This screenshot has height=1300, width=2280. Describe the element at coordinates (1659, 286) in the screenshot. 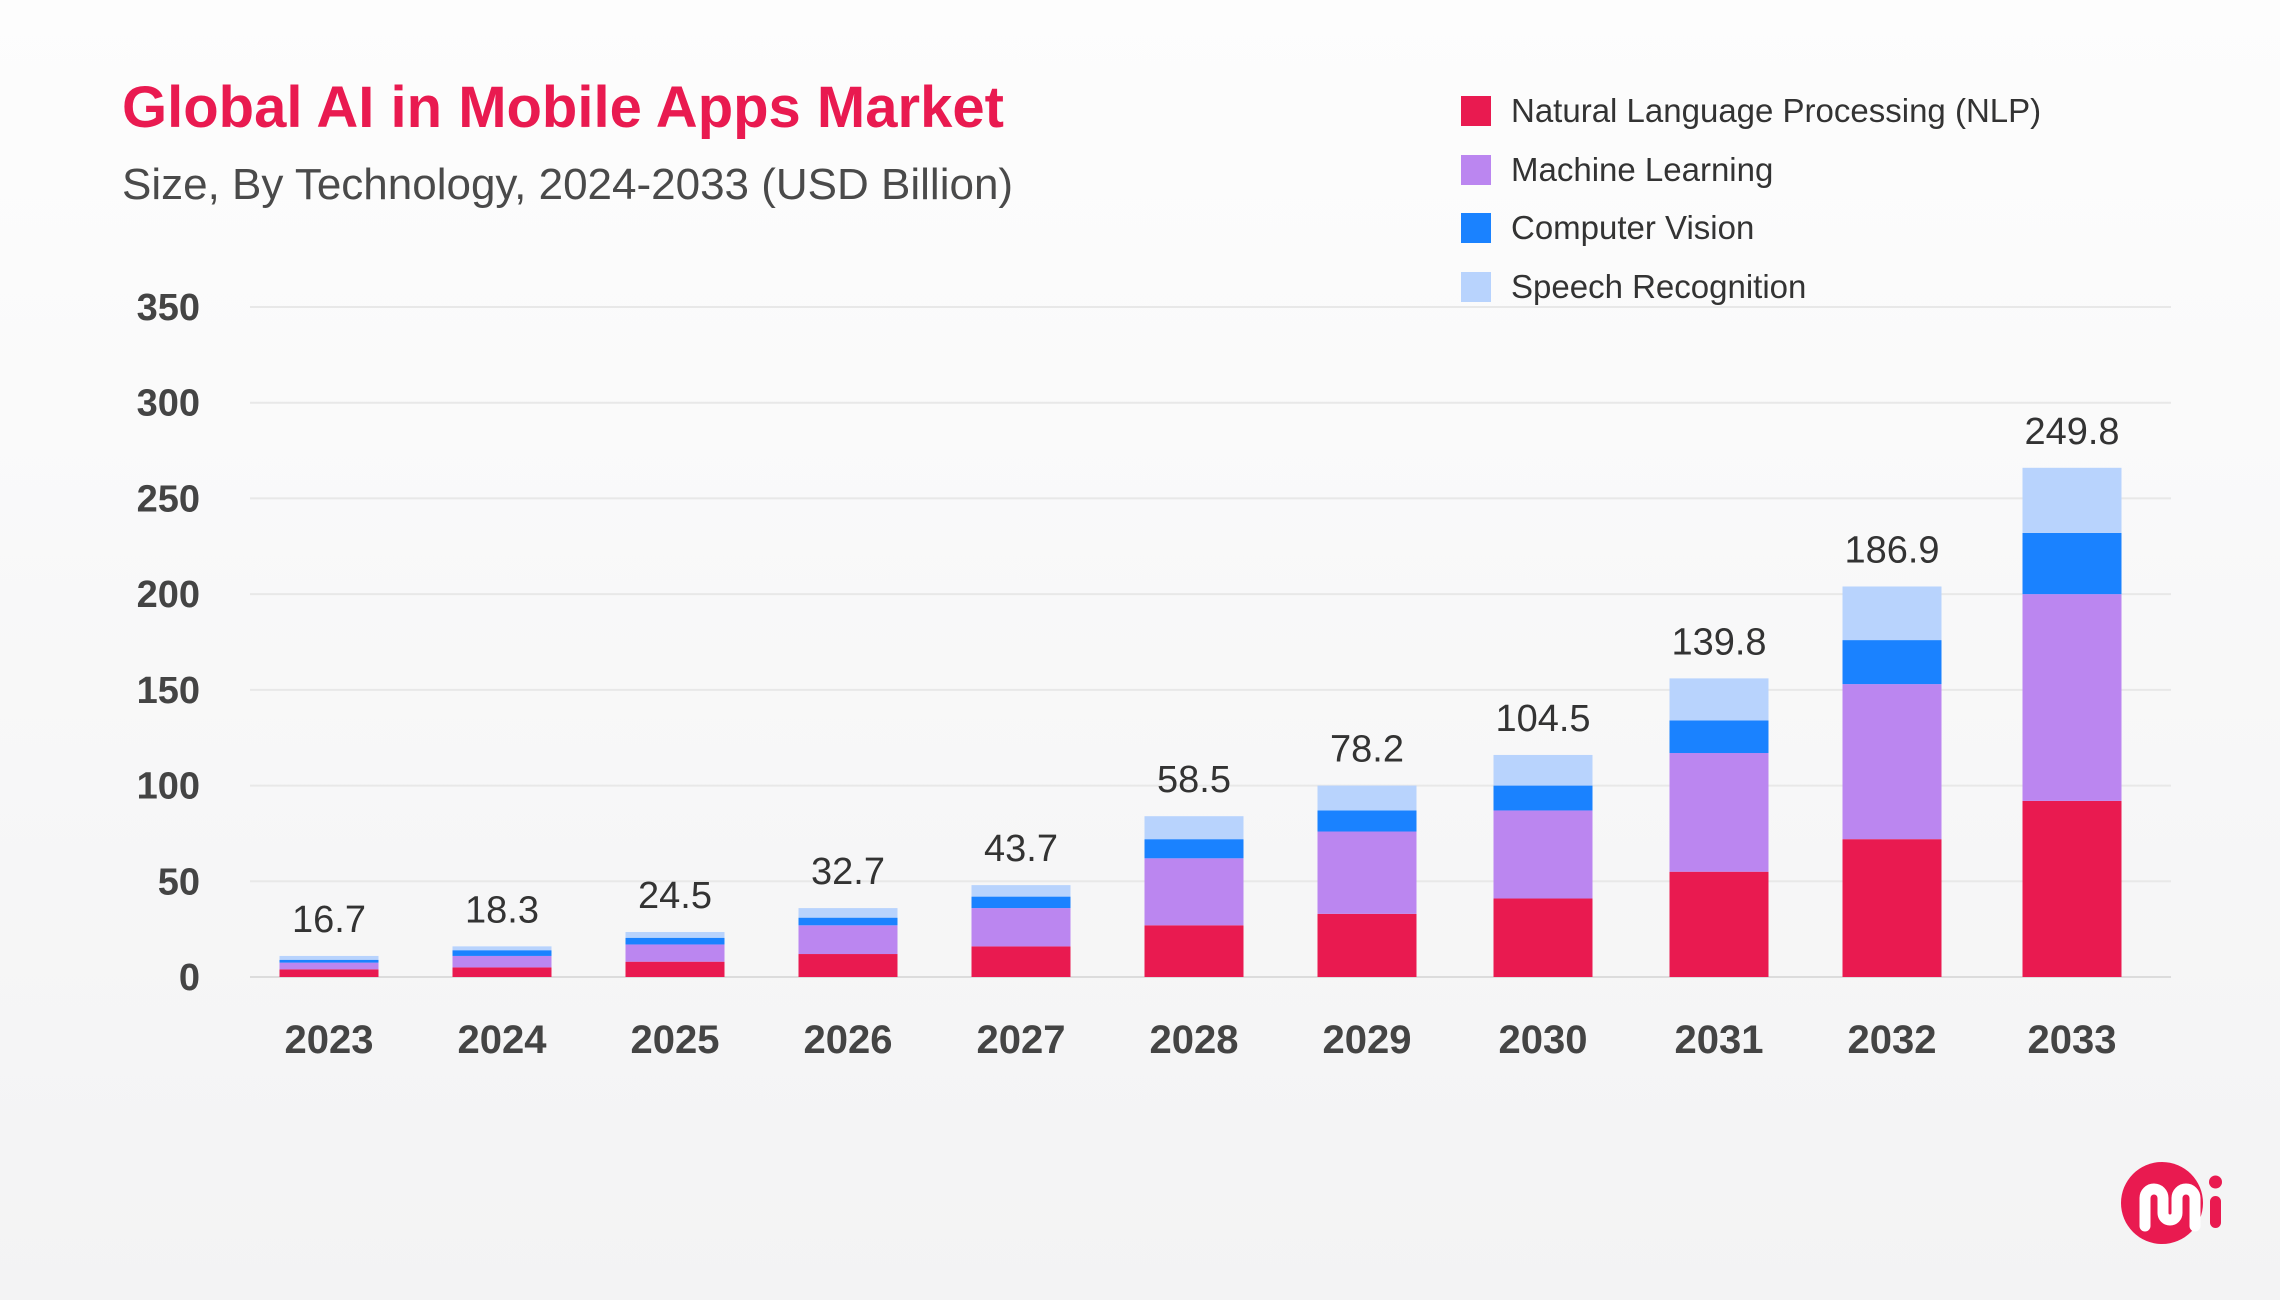

I see `legend-label: Speech Recognition` at that location.